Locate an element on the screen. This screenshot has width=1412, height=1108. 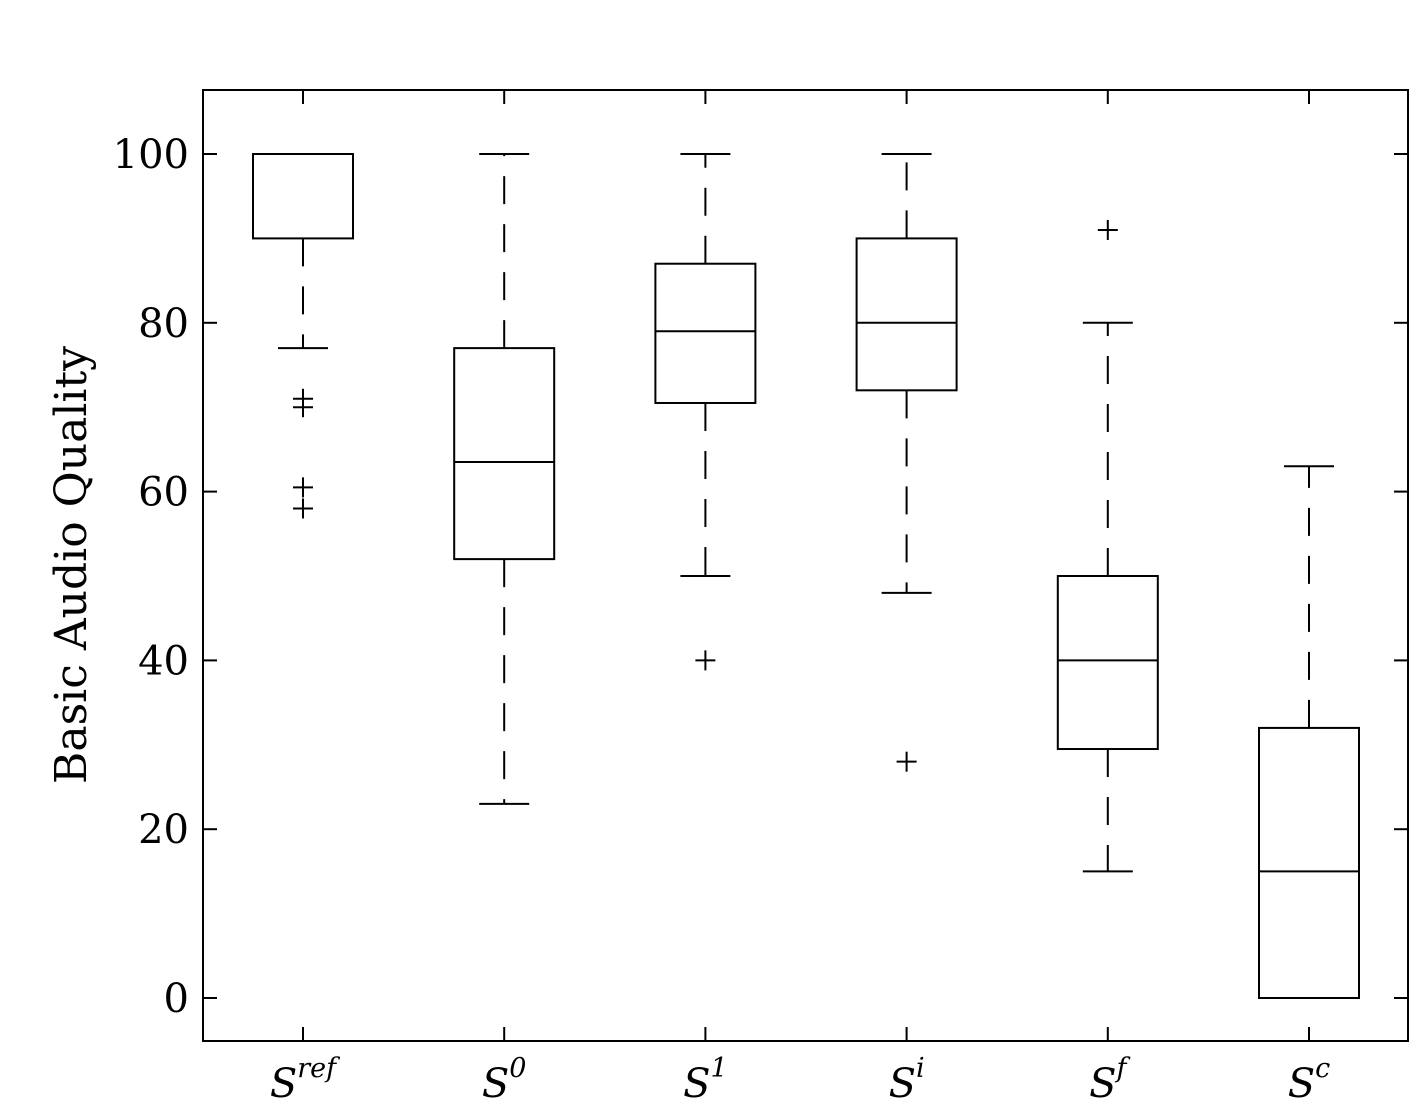
y-tick-label: 100 is located at coordinates (151, 155).